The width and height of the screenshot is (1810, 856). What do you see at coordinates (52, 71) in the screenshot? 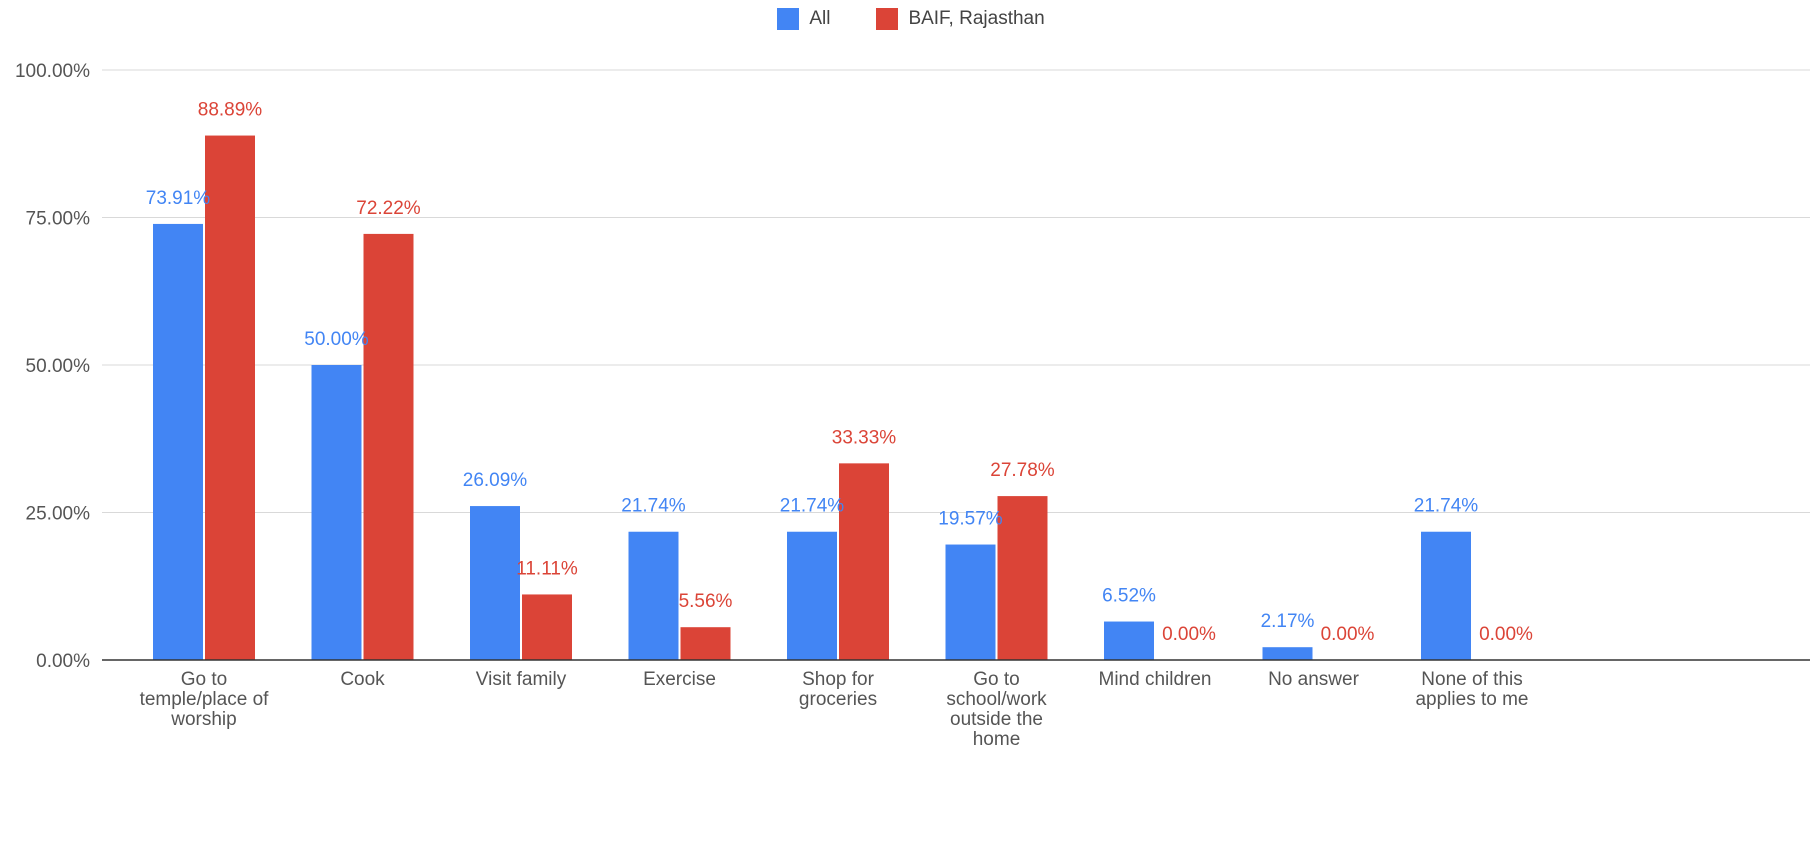
I see `y-tick-label: 100.00%` at bounding box center [52, 71].